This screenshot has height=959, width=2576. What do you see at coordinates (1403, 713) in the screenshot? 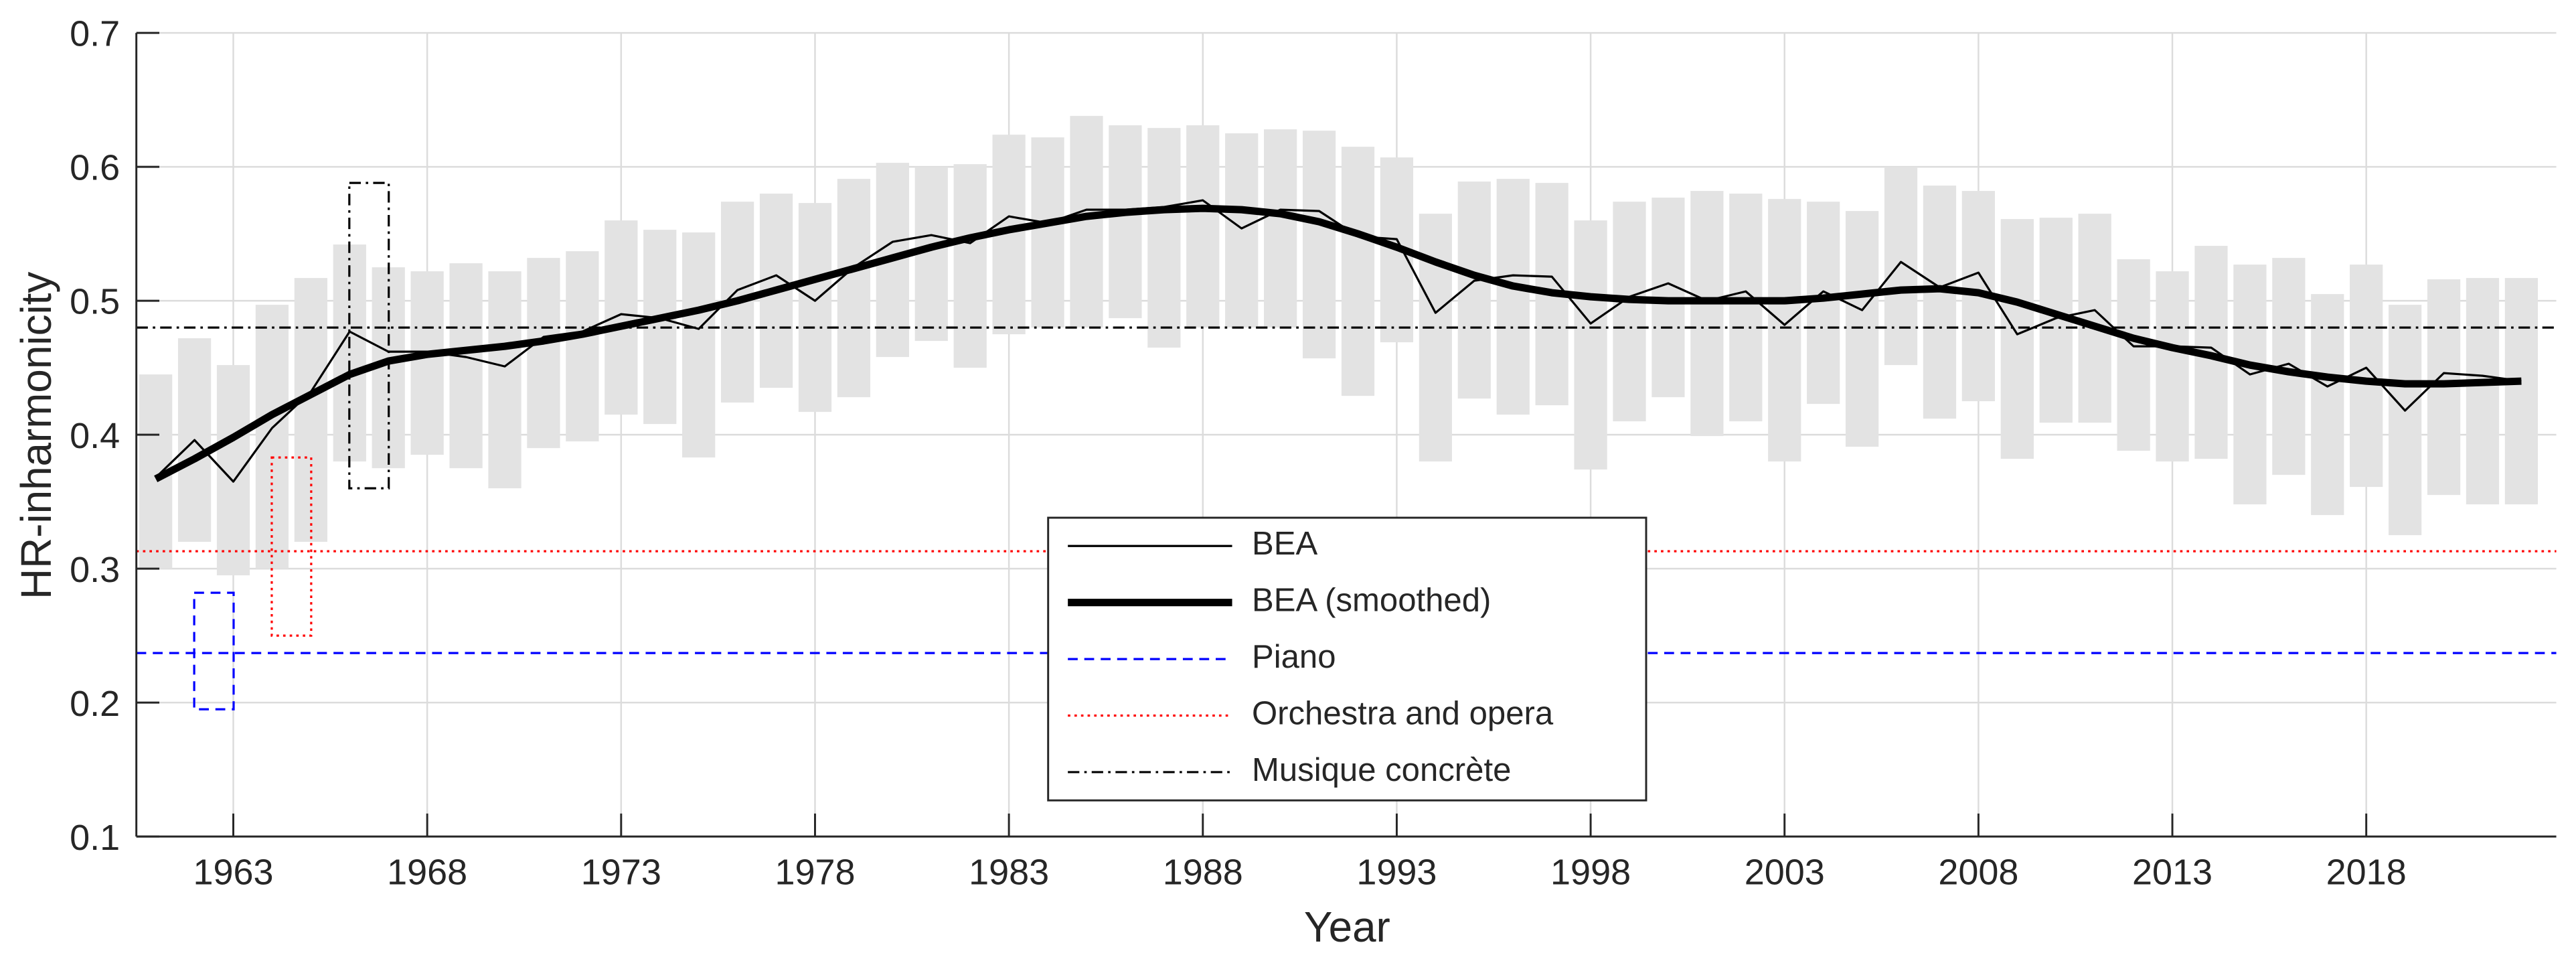
I see `legend-label: Orchestra and opera` at bounding box center [1403, 713].